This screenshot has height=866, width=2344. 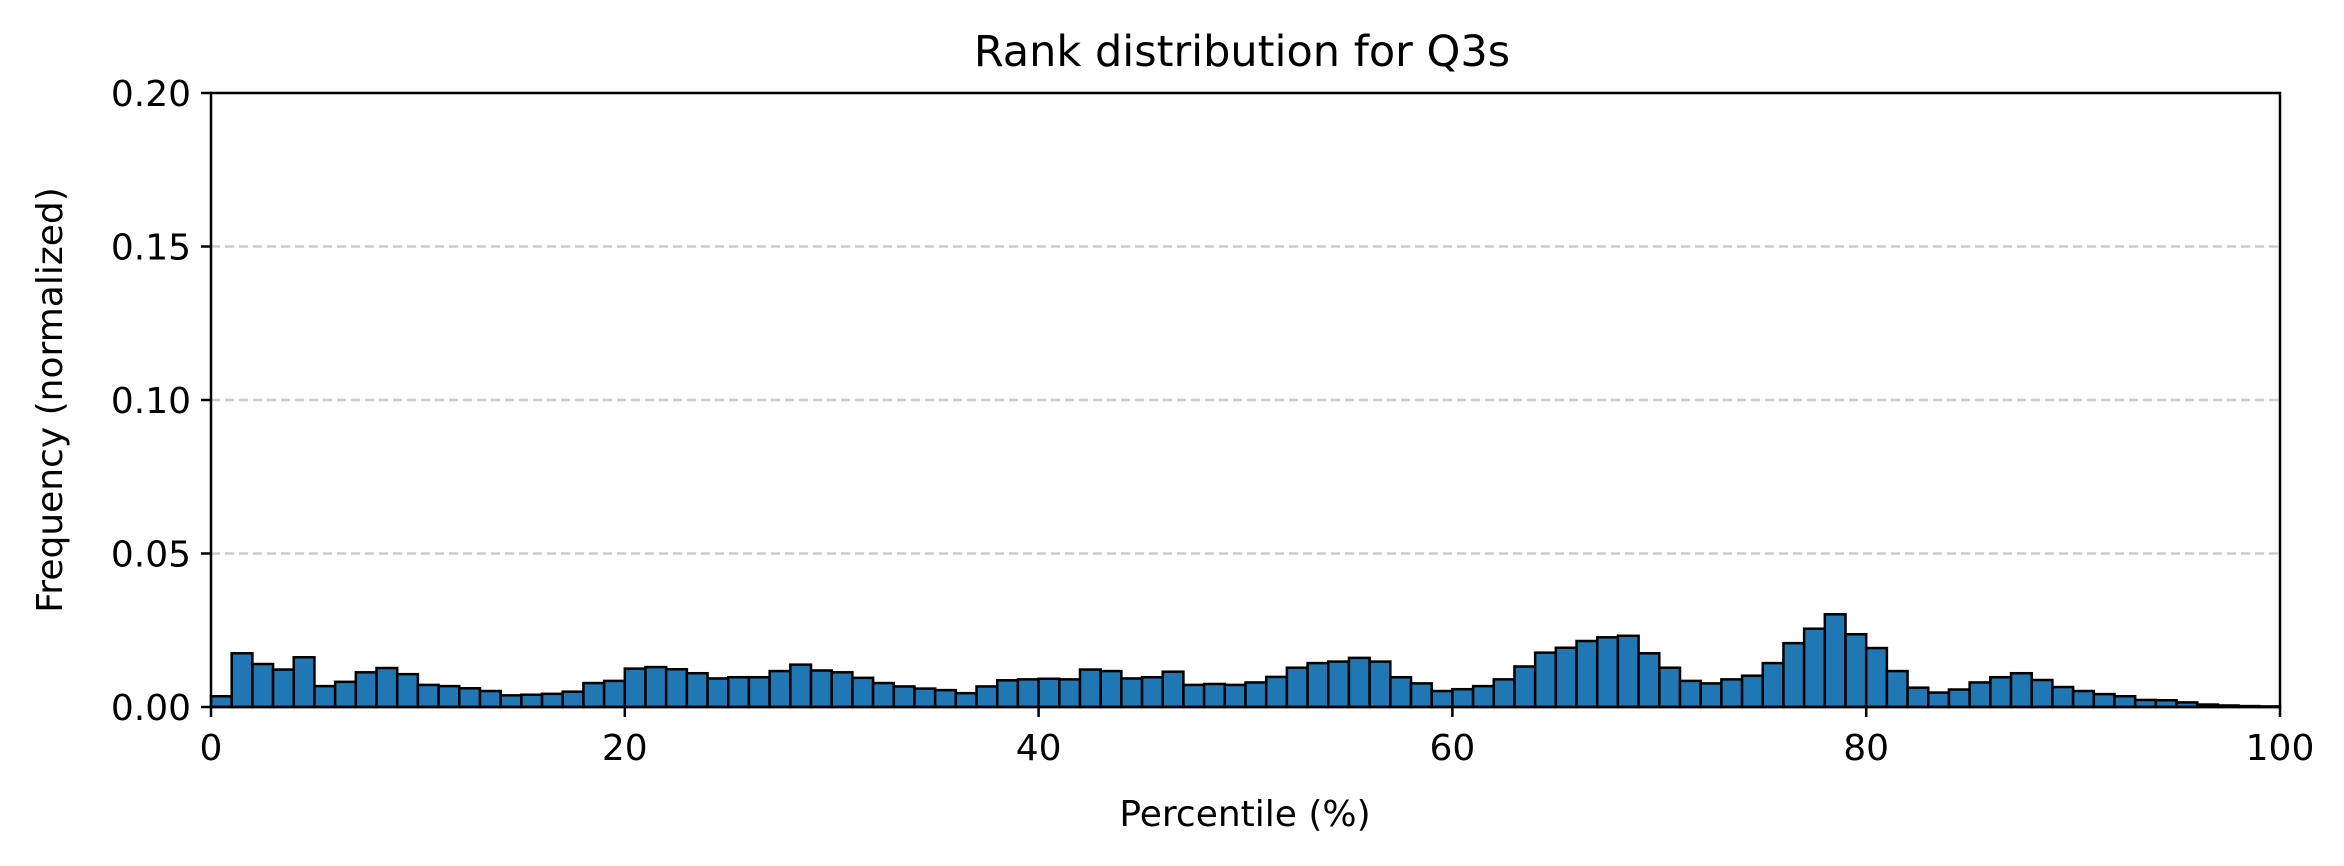 What do you see at coordinates (151, 555) in the screenshot?
I see `y-tick-label: 0.05` at bounding box center [151, 555].